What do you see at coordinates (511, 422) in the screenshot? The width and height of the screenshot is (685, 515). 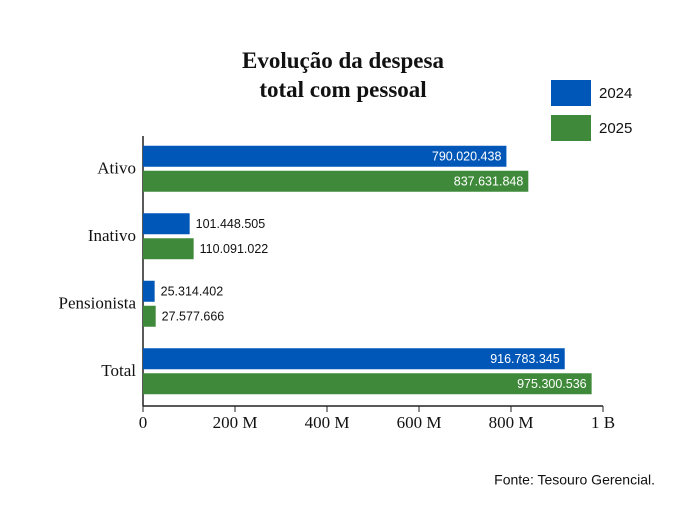 I see `x-tick-label: 800 M` at bounding box center [511, 422].